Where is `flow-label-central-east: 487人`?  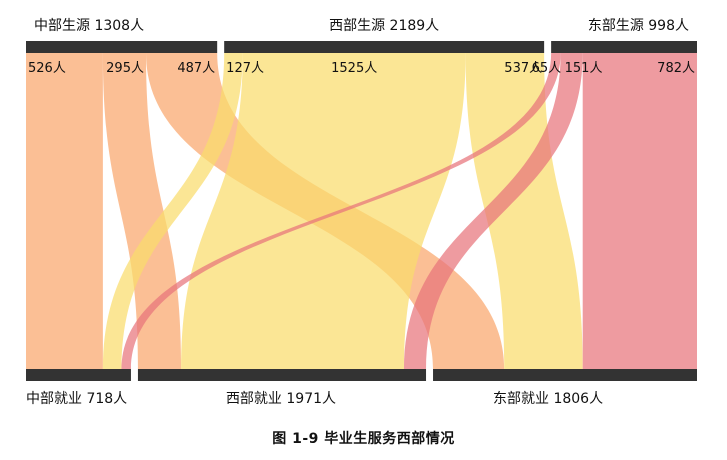 flow-label-central-east: 487人 is located at coordinates (196, 68).